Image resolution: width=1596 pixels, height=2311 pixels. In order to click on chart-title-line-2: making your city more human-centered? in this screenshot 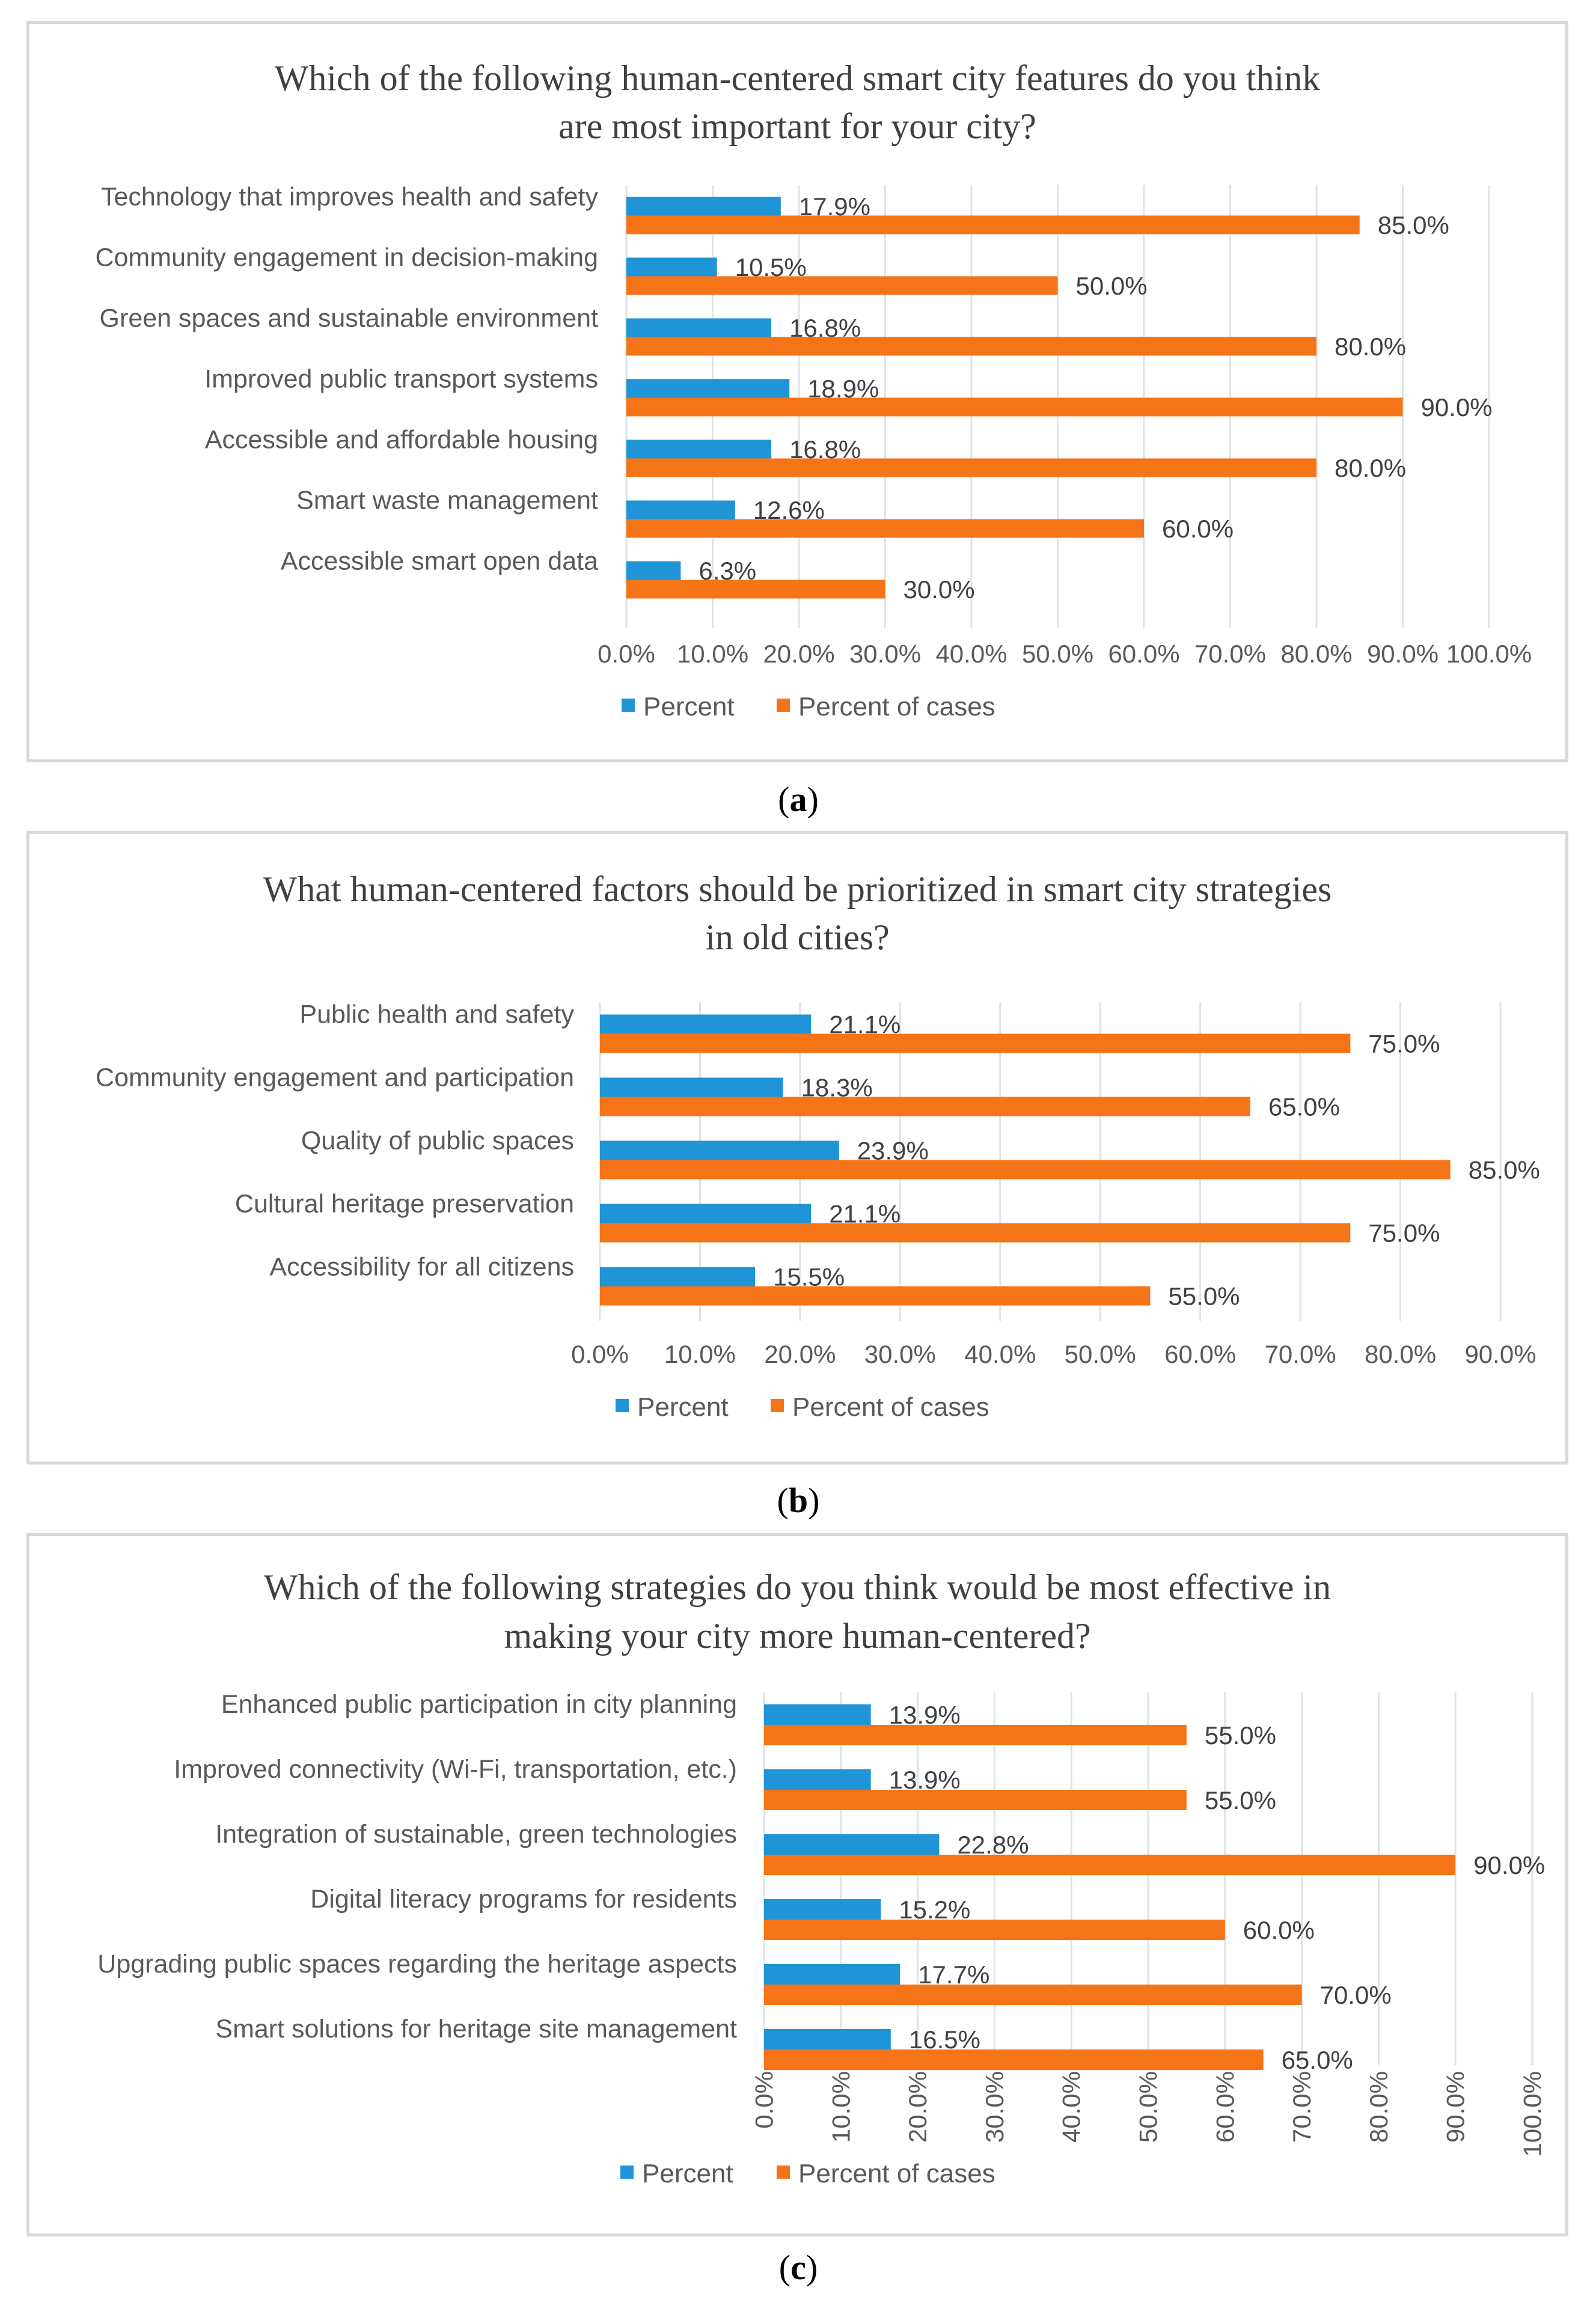, I will do `click(797, 1636)`.